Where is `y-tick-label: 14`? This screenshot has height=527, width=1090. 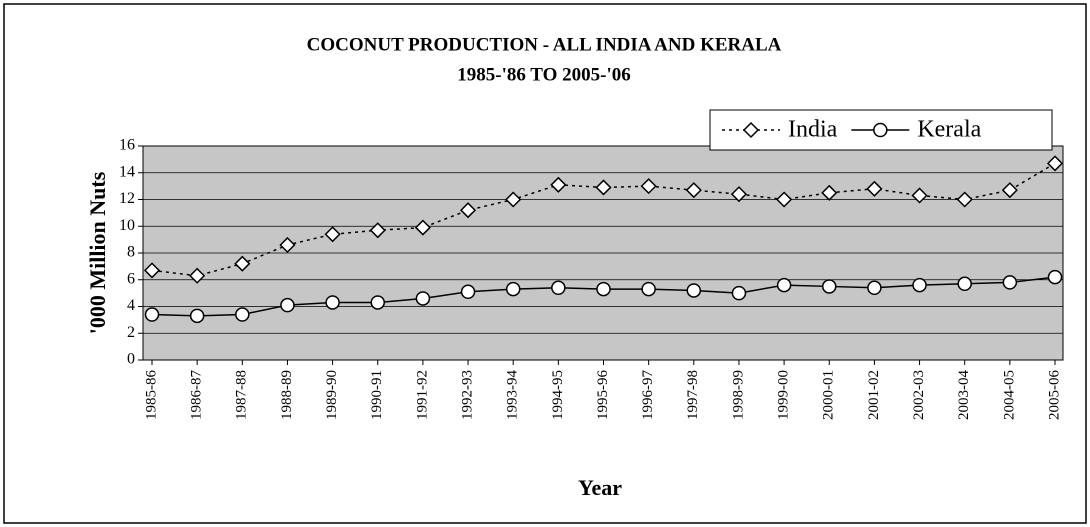
y-tick-label: 14 is located at coordinates (127, 171).